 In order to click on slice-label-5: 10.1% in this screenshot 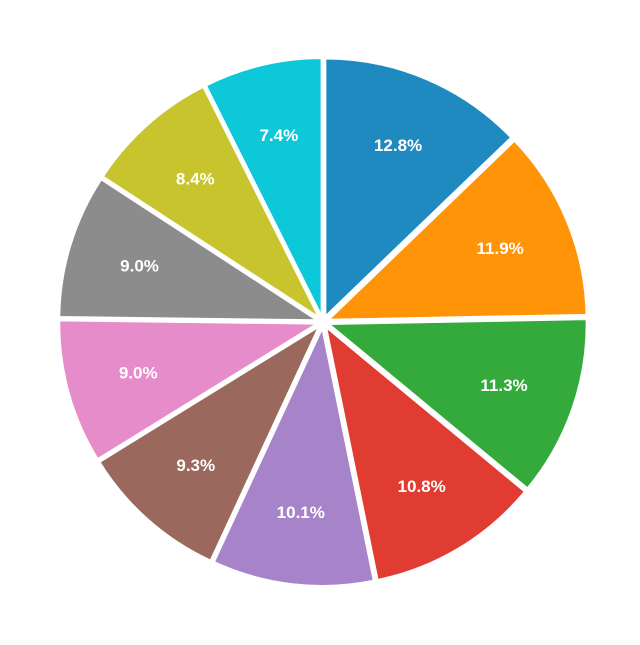, I will do `click(301, 512)`.